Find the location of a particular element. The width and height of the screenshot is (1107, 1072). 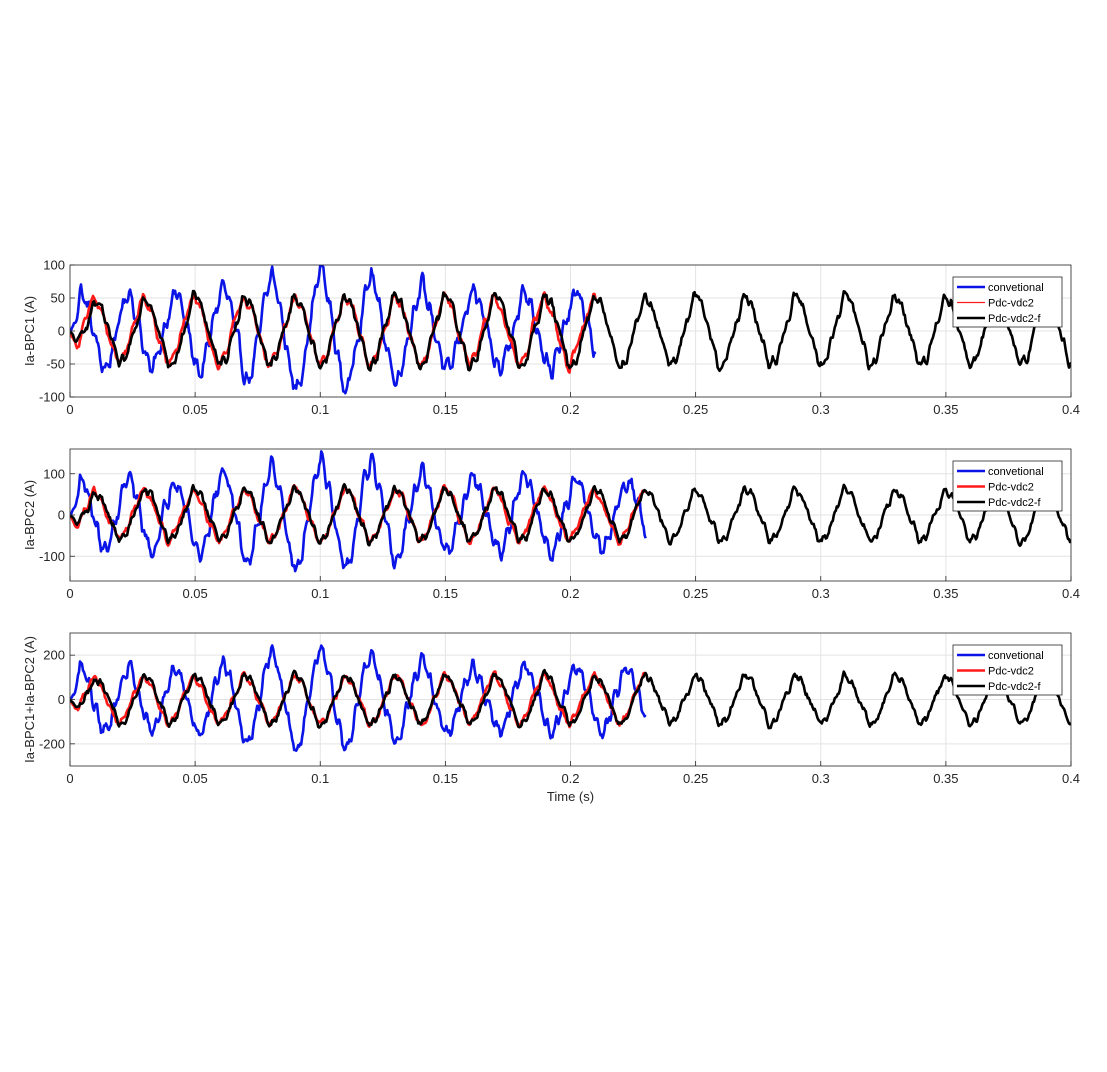

y-tick-label: -50 is located at coordinates (55, 364).